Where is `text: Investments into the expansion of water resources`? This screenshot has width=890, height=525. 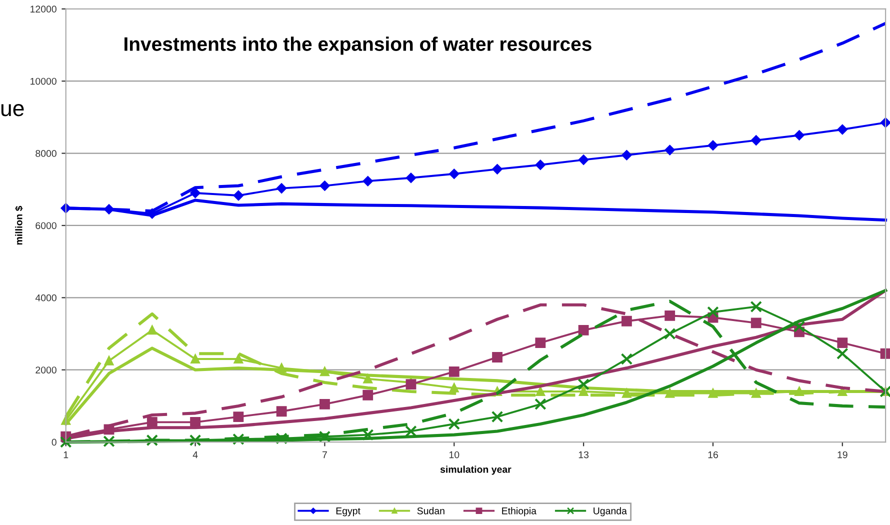
text: Investments into the expansion of water resources is located at coordinates (358, 45).